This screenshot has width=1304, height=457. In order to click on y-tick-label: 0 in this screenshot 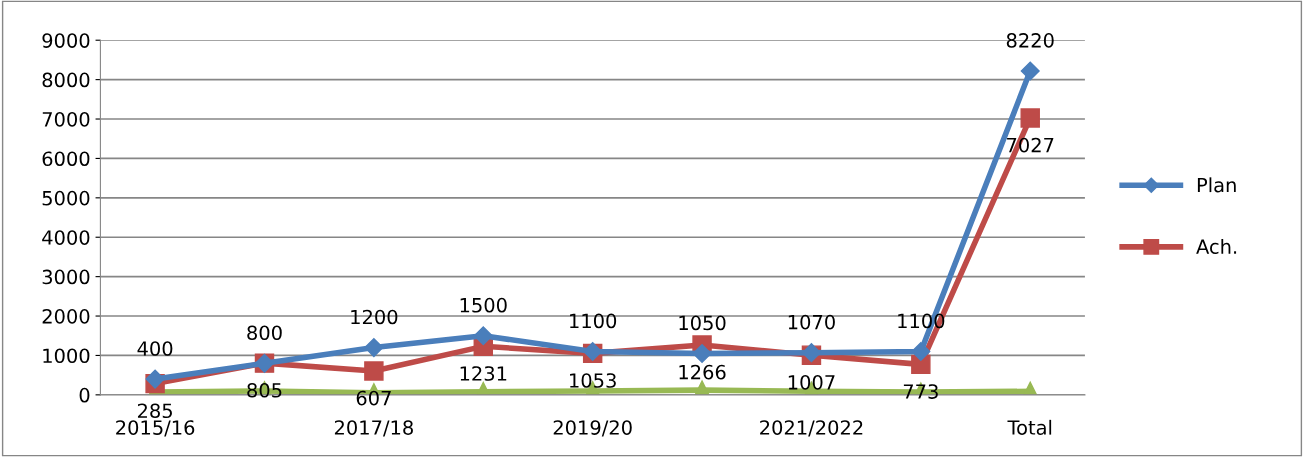, I will do `click(84, 395)`.